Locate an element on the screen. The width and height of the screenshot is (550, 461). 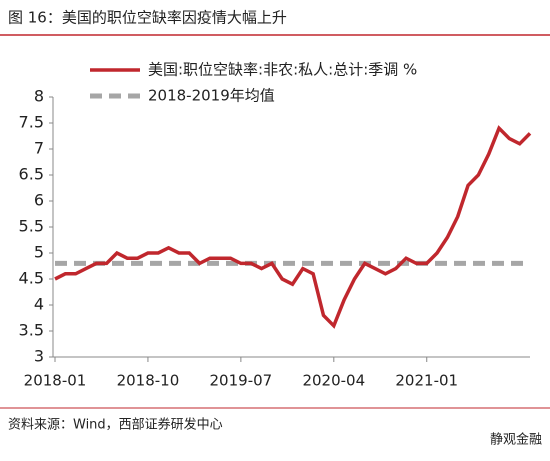
y-tick-label: 5.5 is located at coordinates (31, 226).